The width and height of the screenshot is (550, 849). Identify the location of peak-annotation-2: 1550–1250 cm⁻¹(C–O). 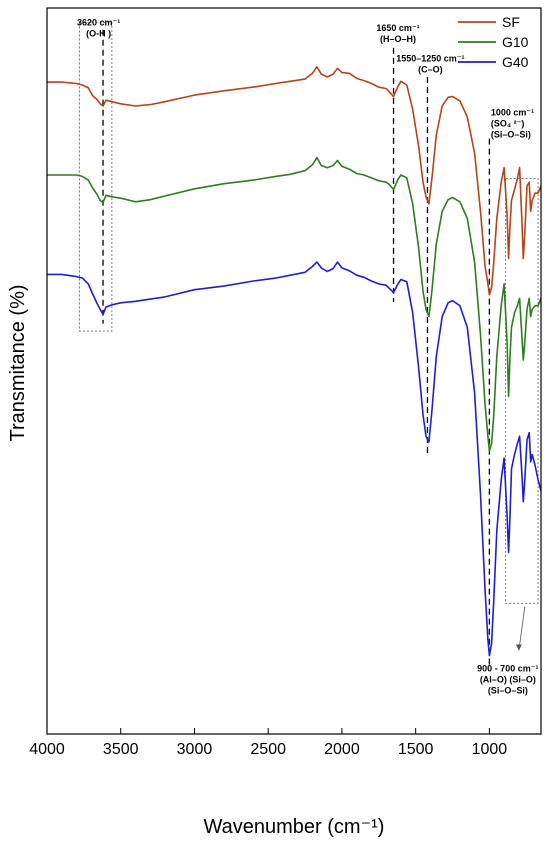
(430, 64).